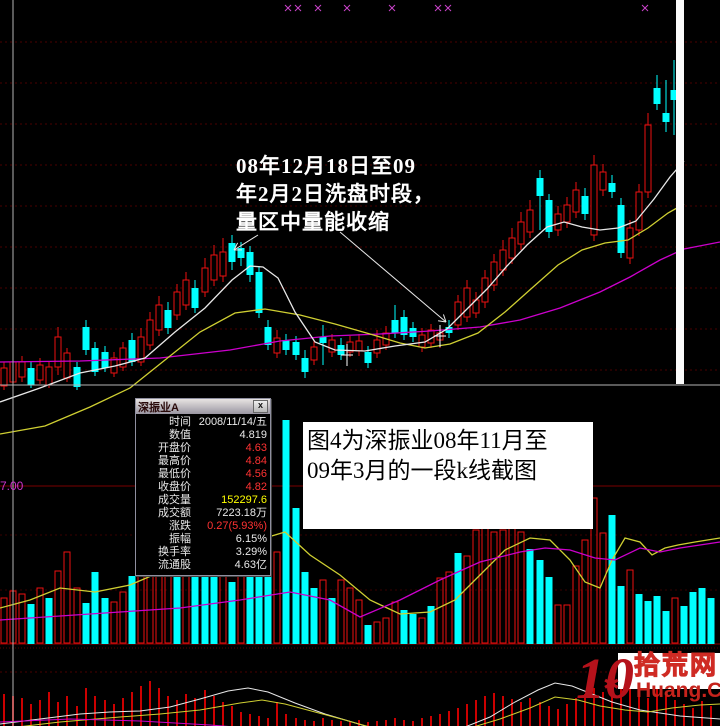 The width and height of the screenshot is (720, 726). What do you see at coordinates (174, 513) in the screenshot?
I see `quote-row-label: 成交额` at bounding box center [174, 513].